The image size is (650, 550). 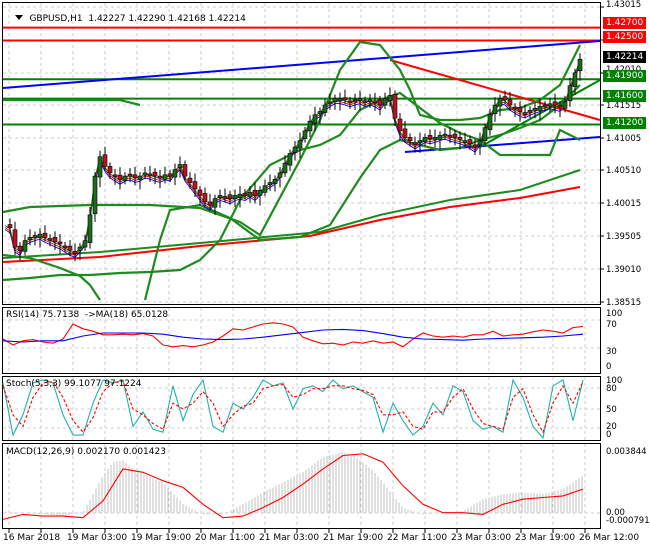 I want to click on price-tick-label: 1.39010, so click(x=624, y=270).